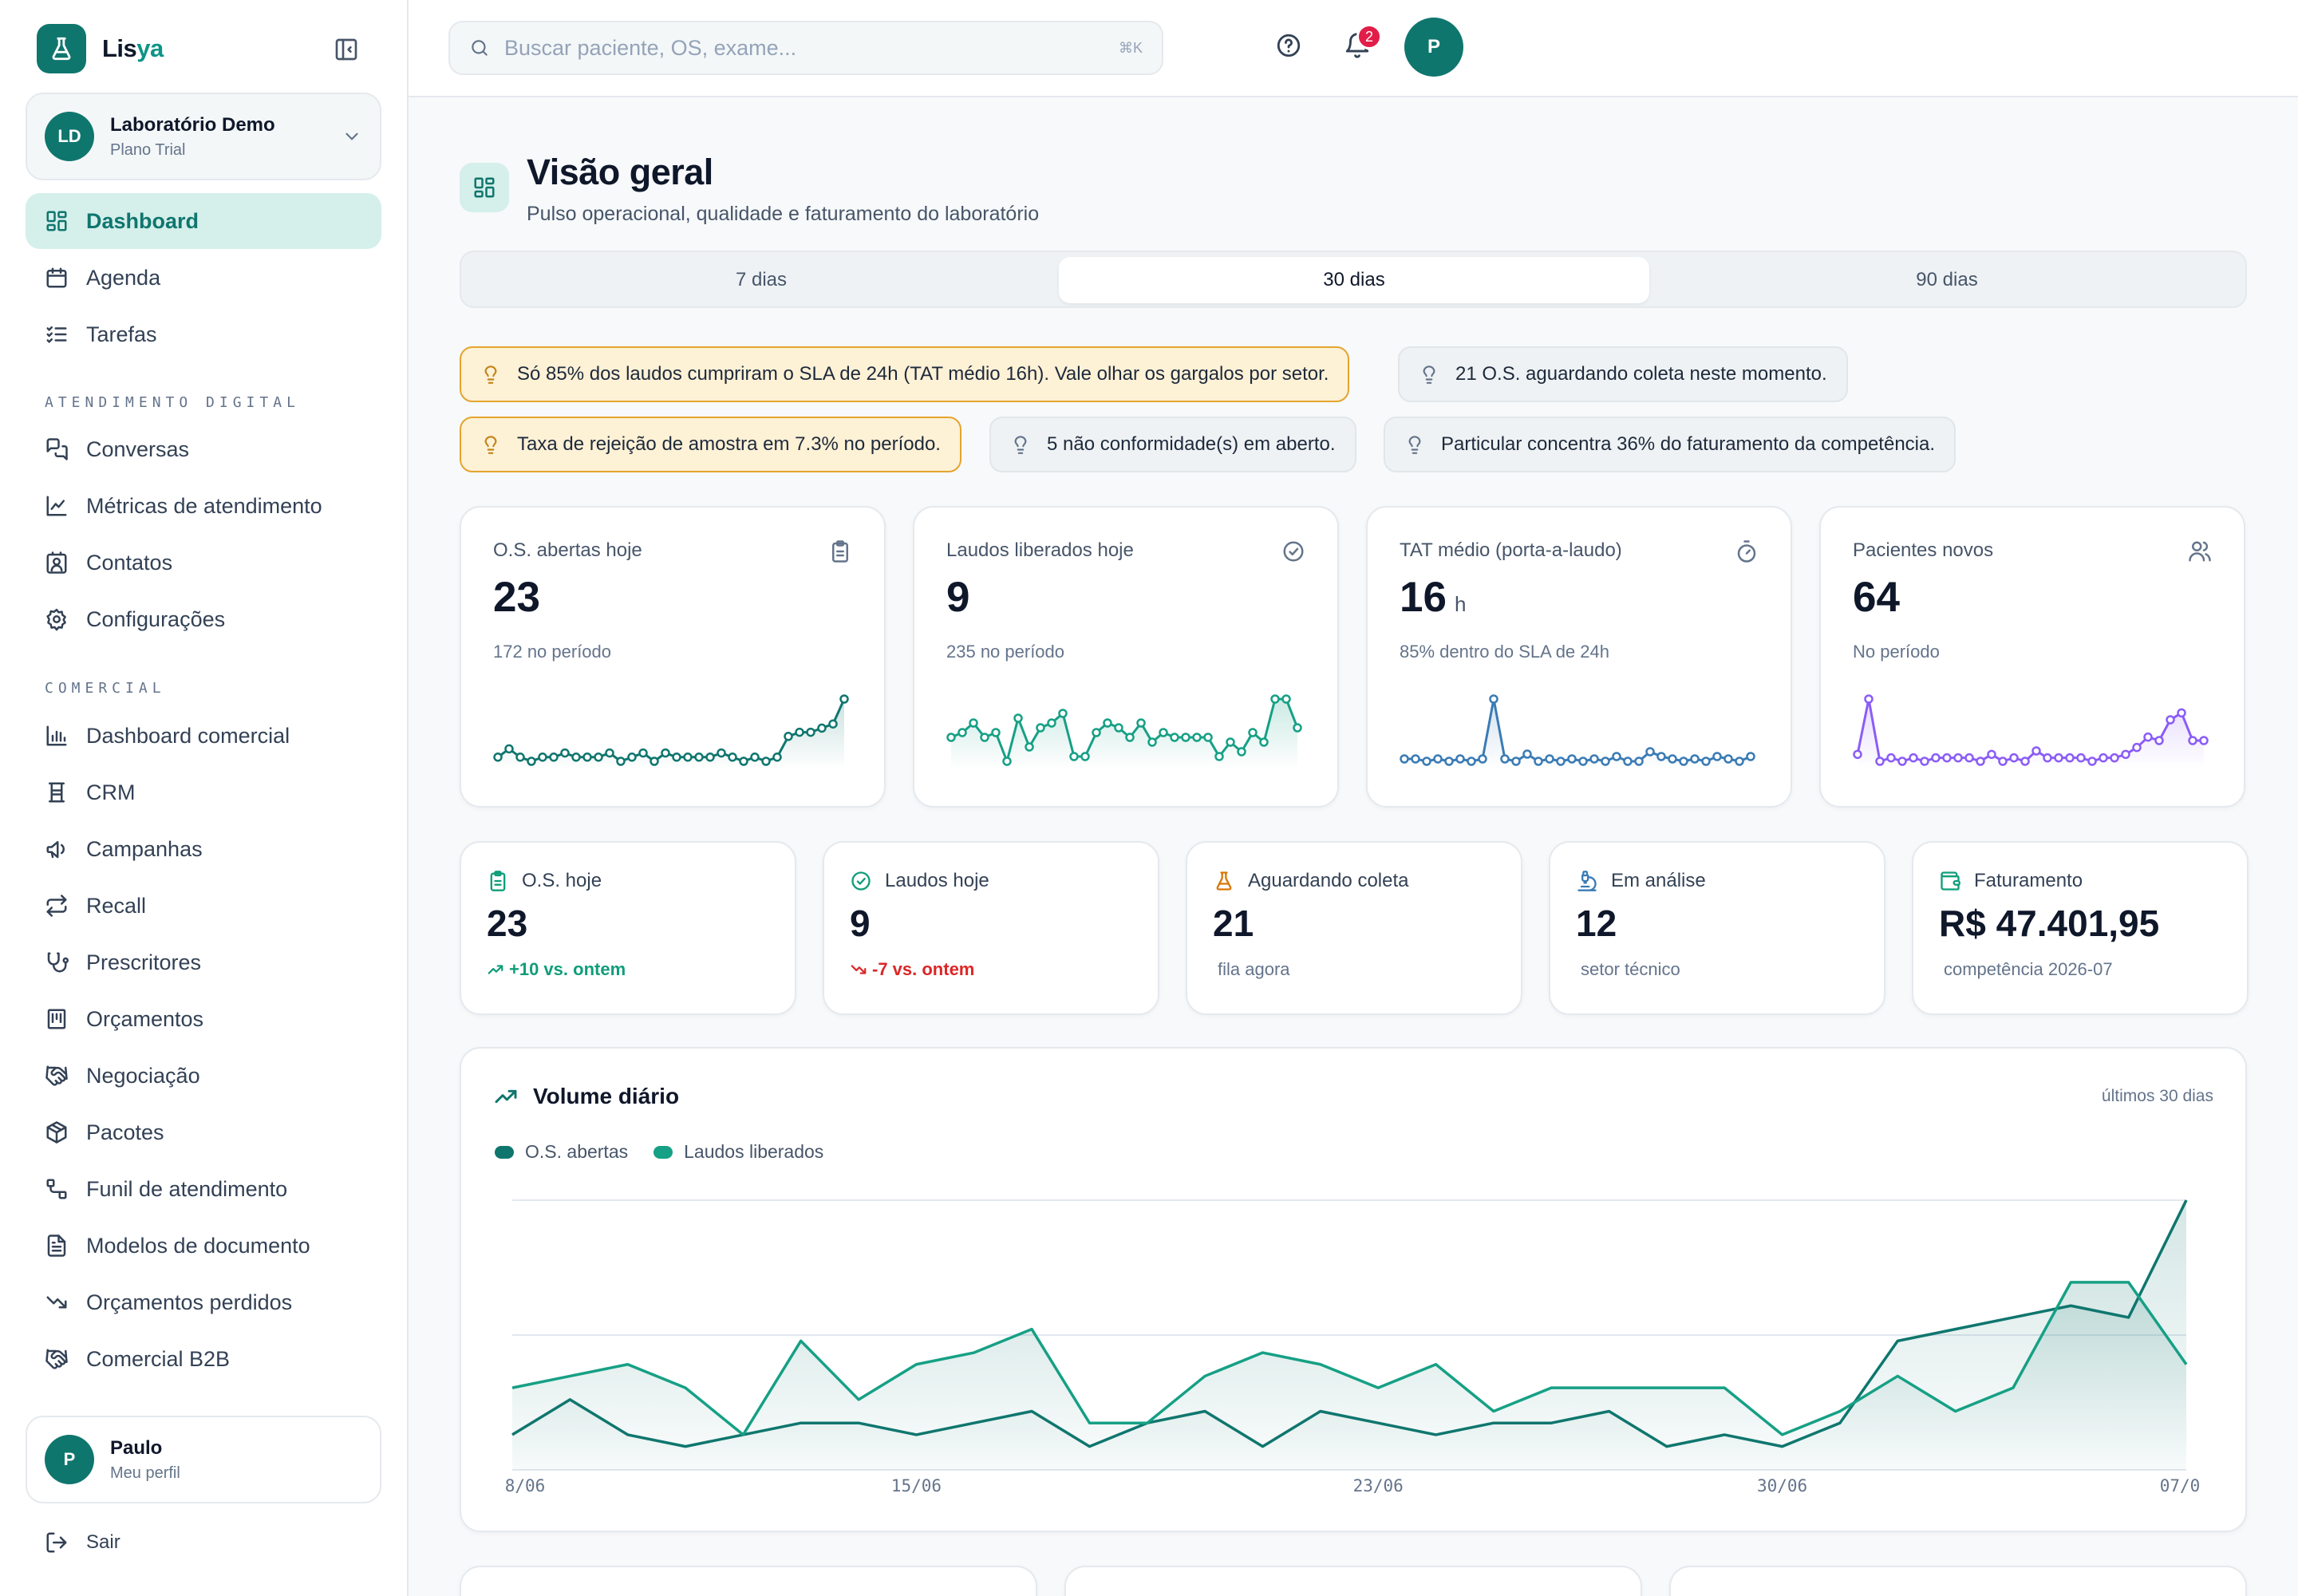 This screenshot has width=2298, height=1596. What do you see at coordinates (204, 449) in the screenshot?
I see `sidebar-item-conversas: Conversas` at bounding box center [204, 449].